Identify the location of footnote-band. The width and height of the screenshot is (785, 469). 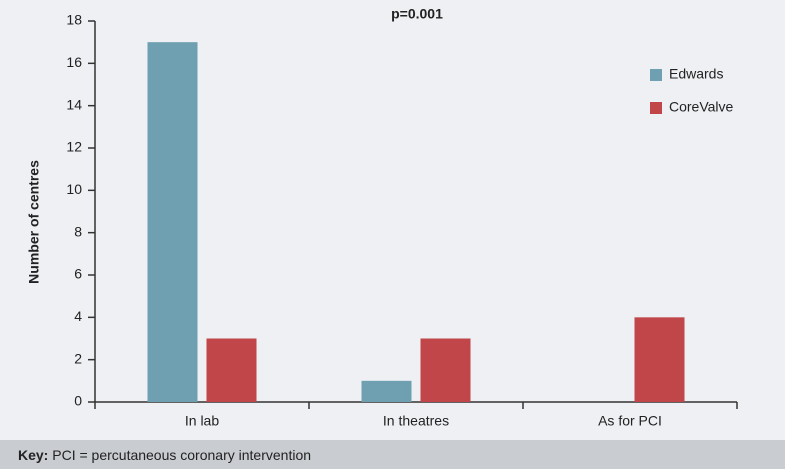
(392, 454).